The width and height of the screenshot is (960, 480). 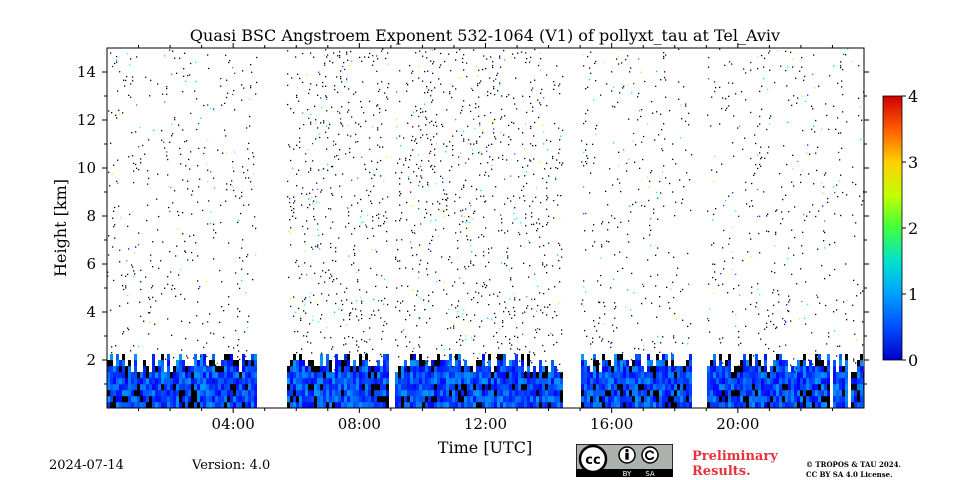 I want to click on cc-license-badge: cc BY SA, so click(x=624, y=460).